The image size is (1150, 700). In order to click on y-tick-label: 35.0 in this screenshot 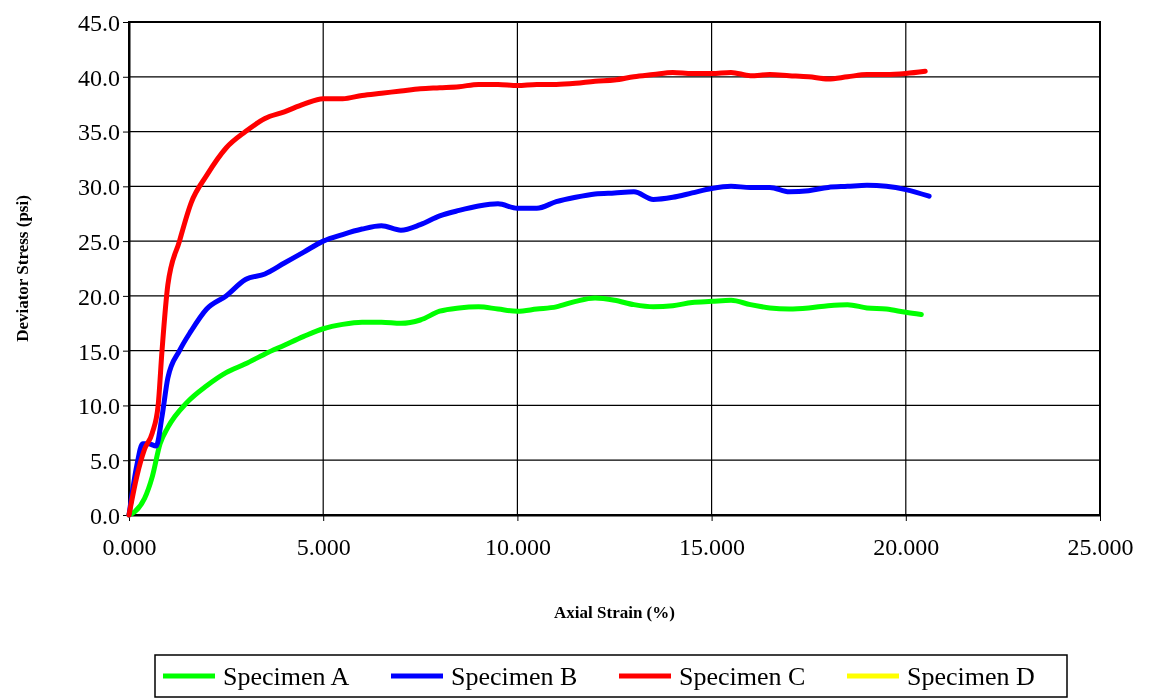, I will do `click(99, 132)`.